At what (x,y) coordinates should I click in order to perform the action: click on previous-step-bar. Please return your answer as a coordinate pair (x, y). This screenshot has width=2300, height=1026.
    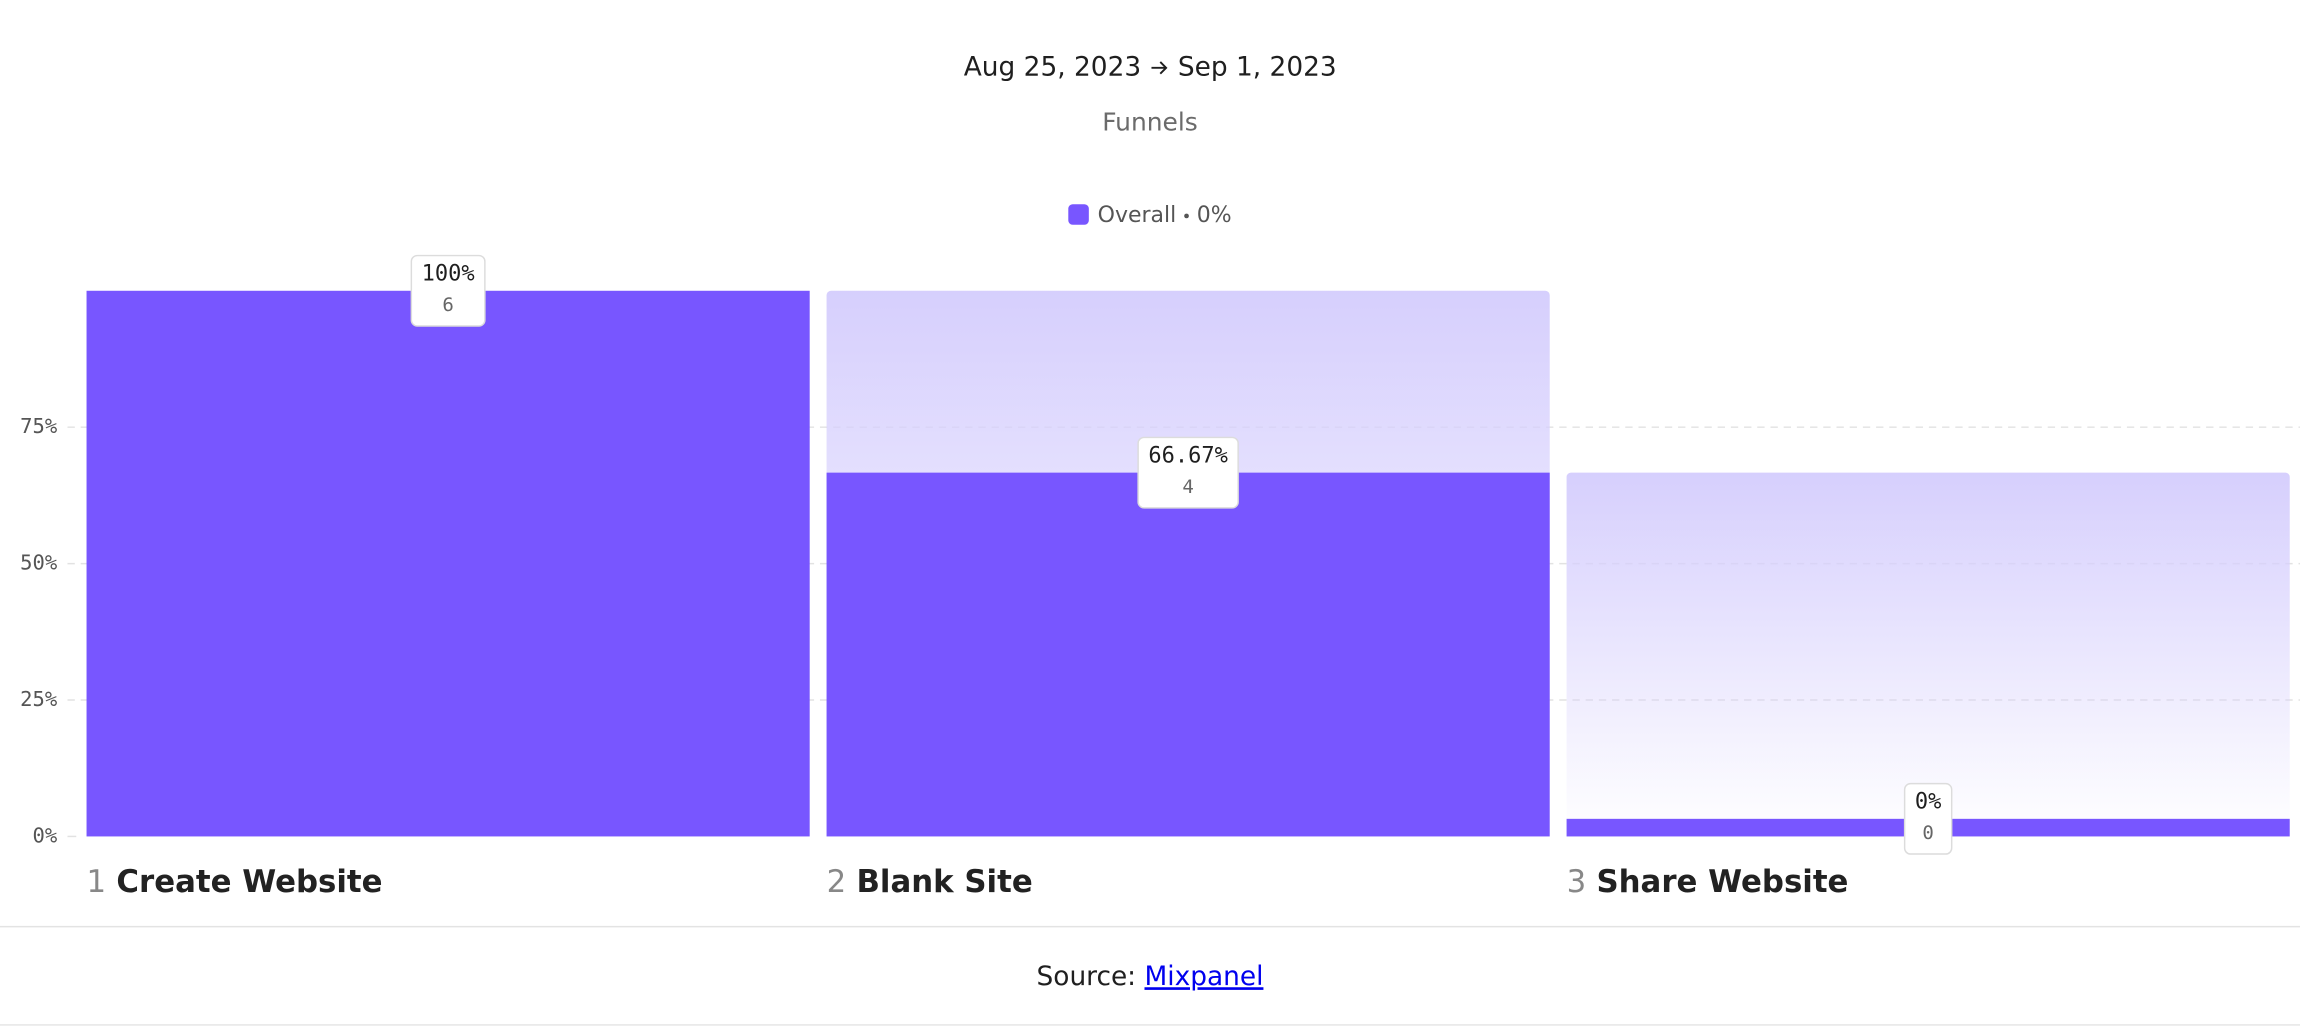
    Looking at the image, I should click on (1928, 654).